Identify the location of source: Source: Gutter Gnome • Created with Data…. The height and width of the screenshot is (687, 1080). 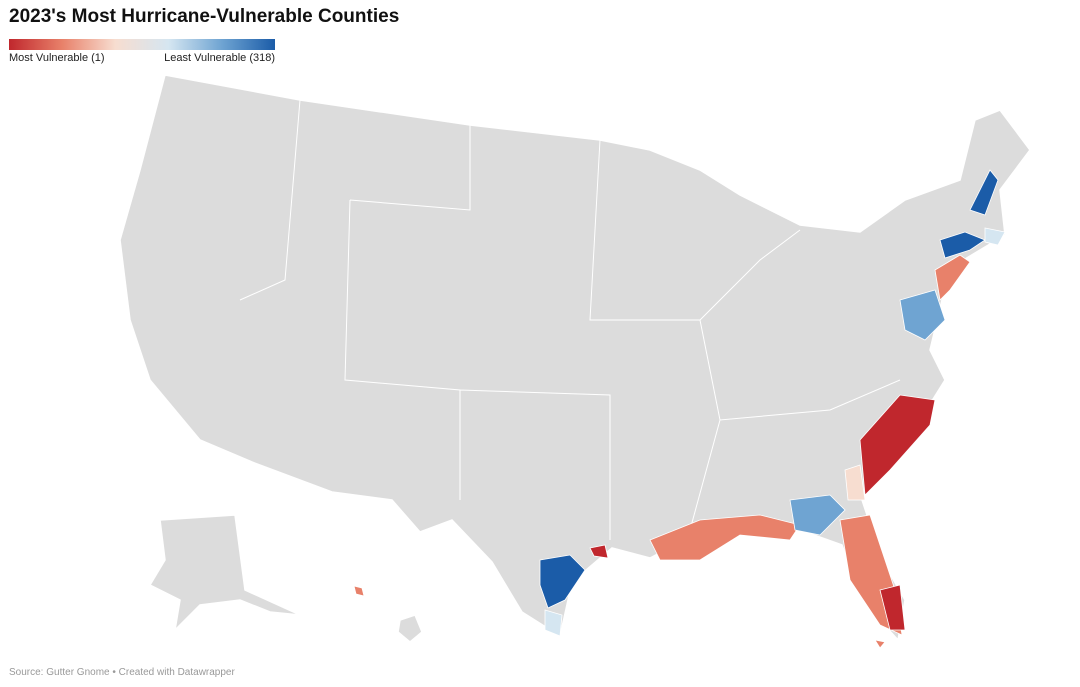
(122, 672).